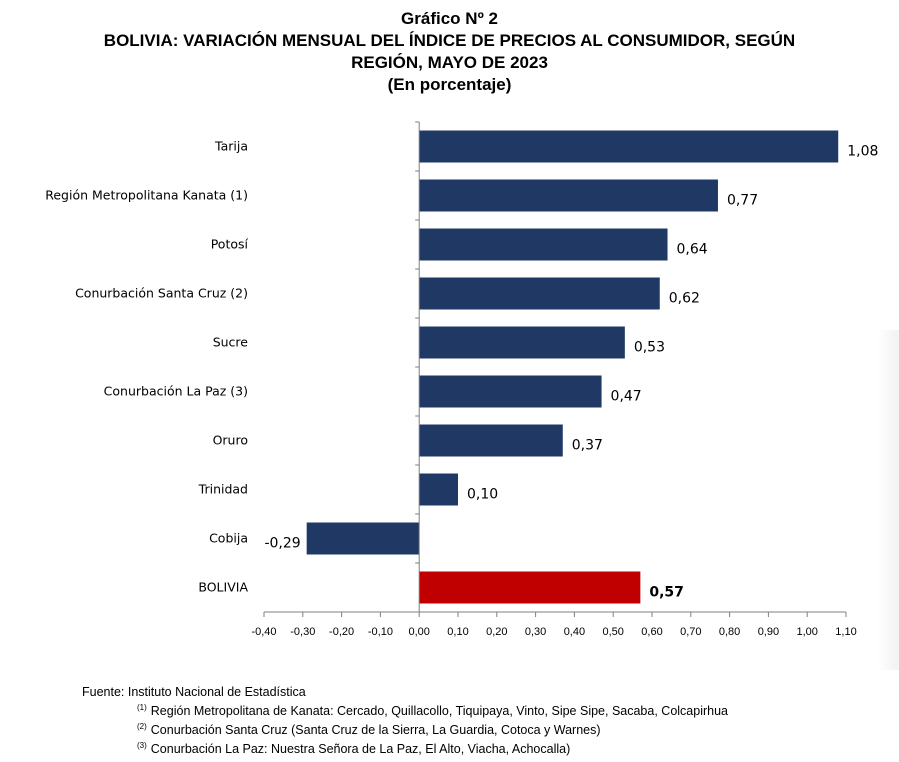  I want to click on x-tick-label: -0,40, so click(263, 632).